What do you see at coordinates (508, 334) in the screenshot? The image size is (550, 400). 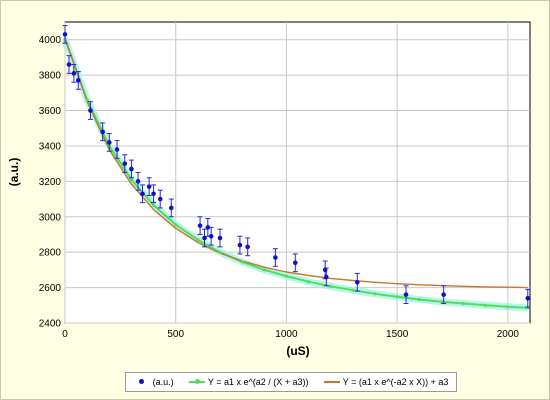 I see `x-tick-label: 2000` at bounding box center [508, 334].